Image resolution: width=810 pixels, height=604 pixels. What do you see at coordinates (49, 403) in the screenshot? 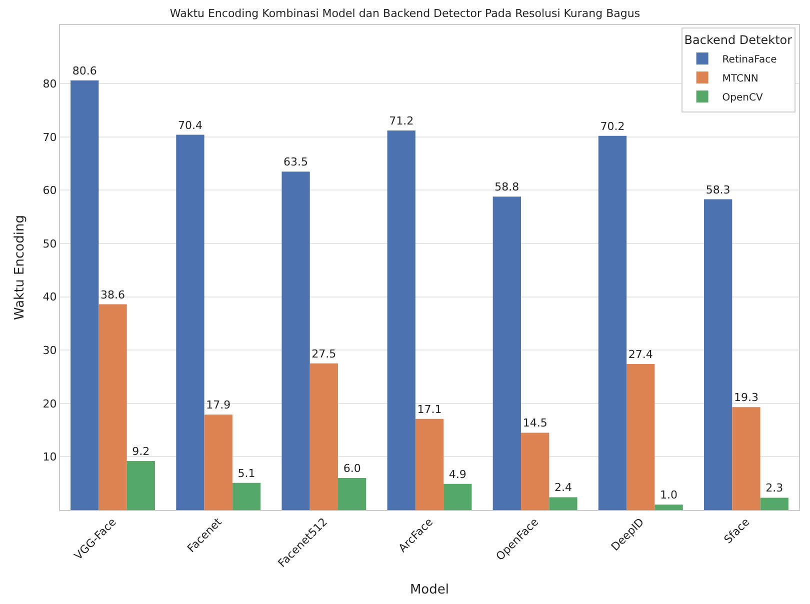
I see `y-tick-label: 20` at bounding box center [49, 403].